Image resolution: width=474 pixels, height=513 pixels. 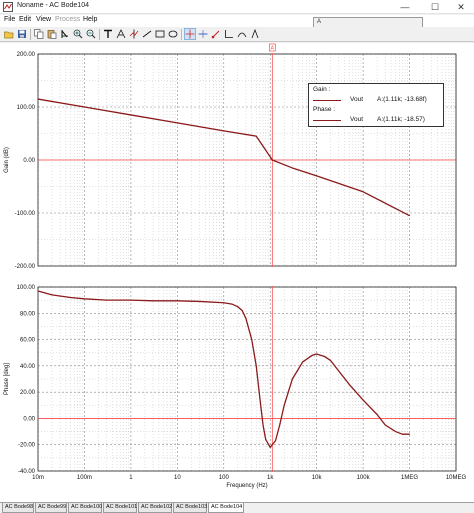 What do you see at coordinates (120, 508) in the screenshot?
I see `tab-ac-bode101: AC Bode101` at bounding box center [120, 508].